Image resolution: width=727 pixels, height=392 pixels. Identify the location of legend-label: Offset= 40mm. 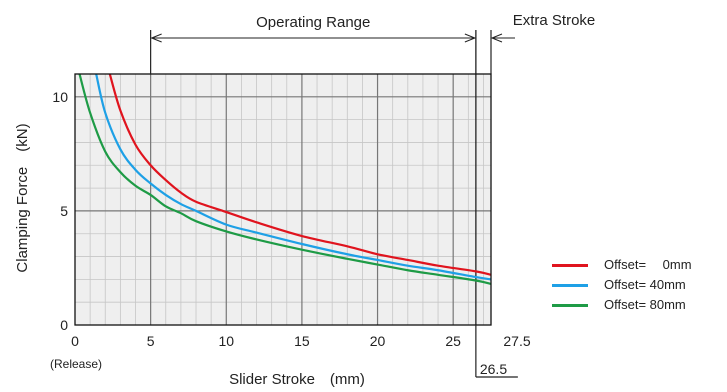
(645, 284).